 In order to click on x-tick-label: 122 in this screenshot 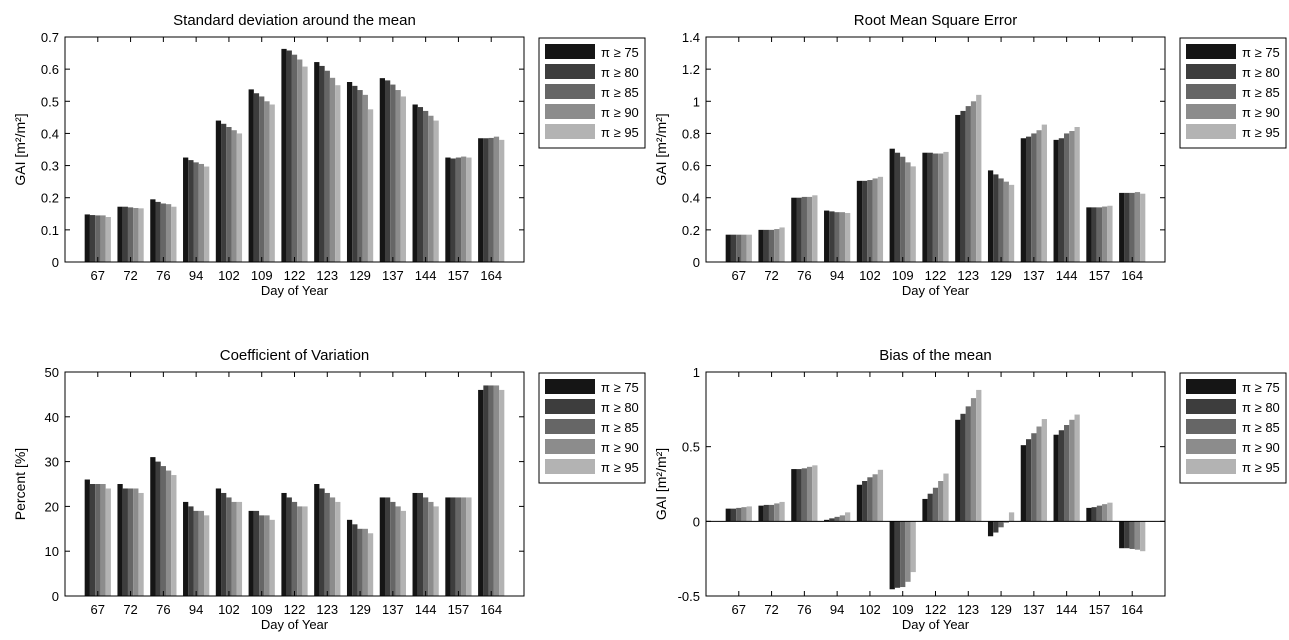, I will do `click(295, 275)`.